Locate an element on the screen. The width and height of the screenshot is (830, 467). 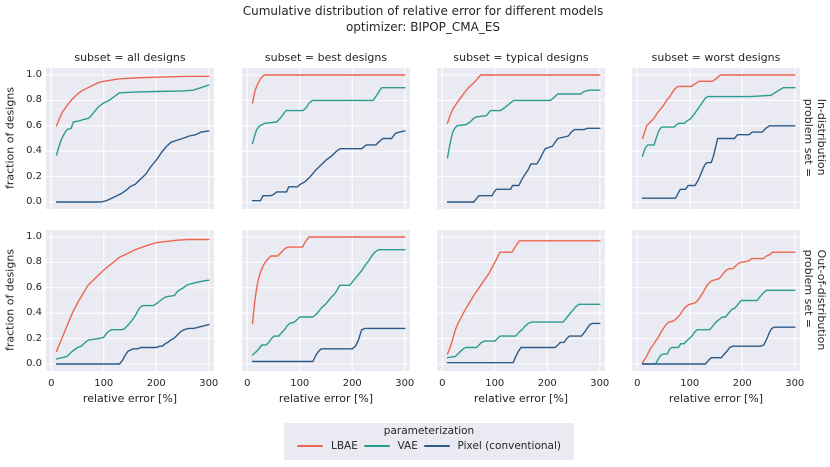
x-axis-label-col1: relative error [%] is located at coordinates (130, 398).